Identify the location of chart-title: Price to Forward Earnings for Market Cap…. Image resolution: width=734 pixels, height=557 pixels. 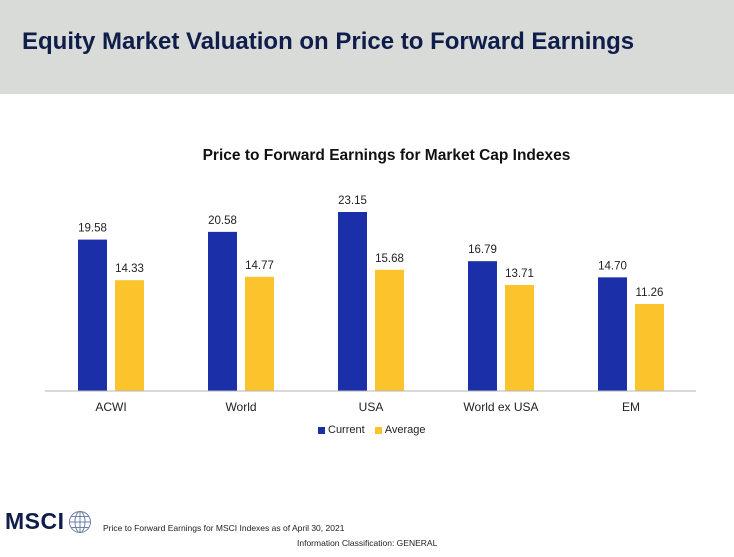
(386, 155).